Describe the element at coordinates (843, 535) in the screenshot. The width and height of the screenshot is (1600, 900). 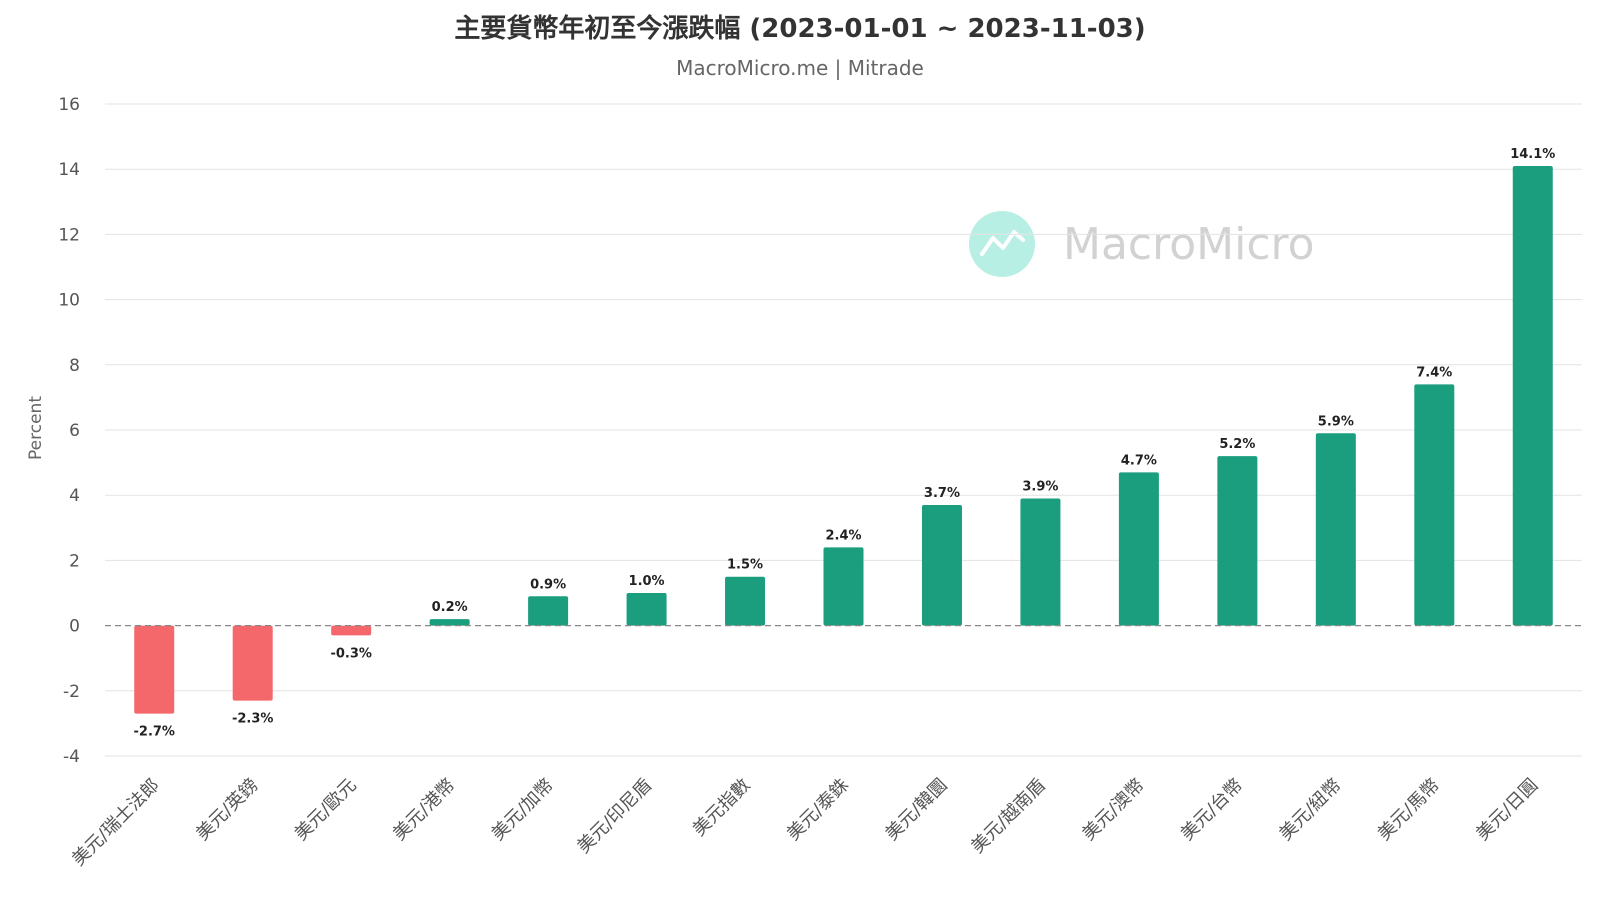
I see `data-label: 2.4%` at that location.